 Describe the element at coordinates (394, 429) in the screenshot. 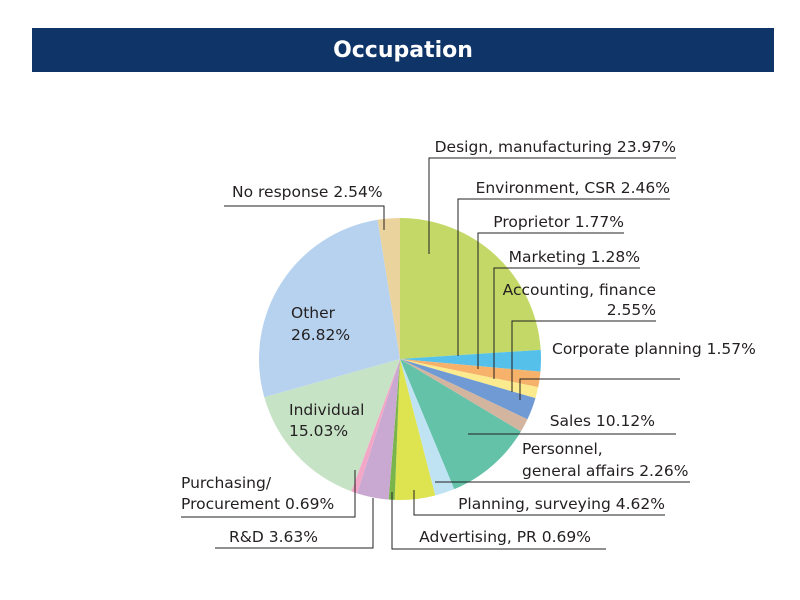

I see `pie-slice-advertising-pr` at that location.